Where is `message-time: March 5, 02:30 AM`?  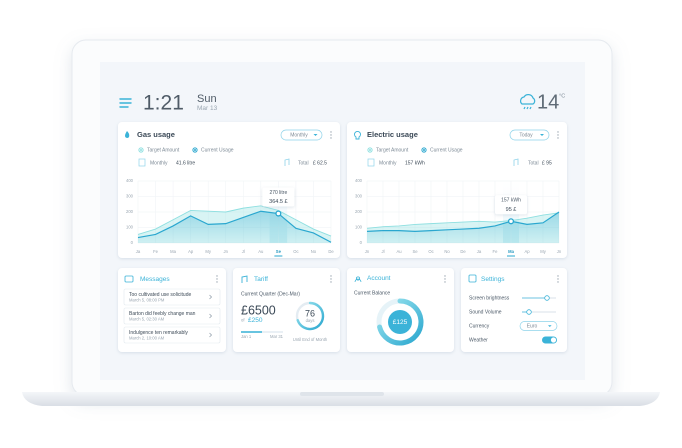
message-time: March 5, 02:30 AM is located at coordinates (147, 319).